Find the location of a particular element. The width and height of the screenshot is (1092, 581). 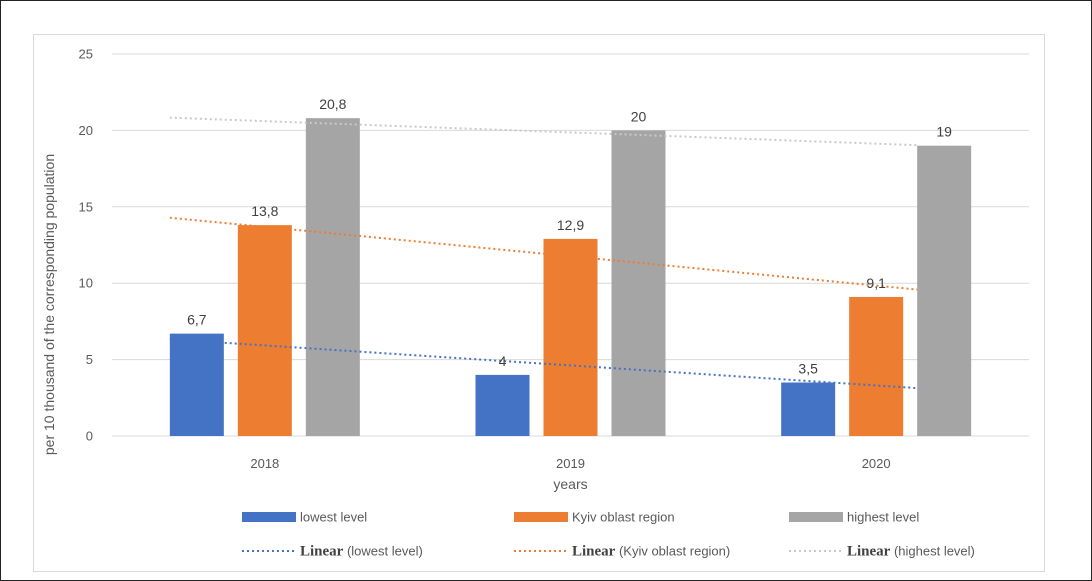

legend-trend-label-kyiv-oblast-region: Linear (Kyiv oblast region) is located at coordinates (651, 552).